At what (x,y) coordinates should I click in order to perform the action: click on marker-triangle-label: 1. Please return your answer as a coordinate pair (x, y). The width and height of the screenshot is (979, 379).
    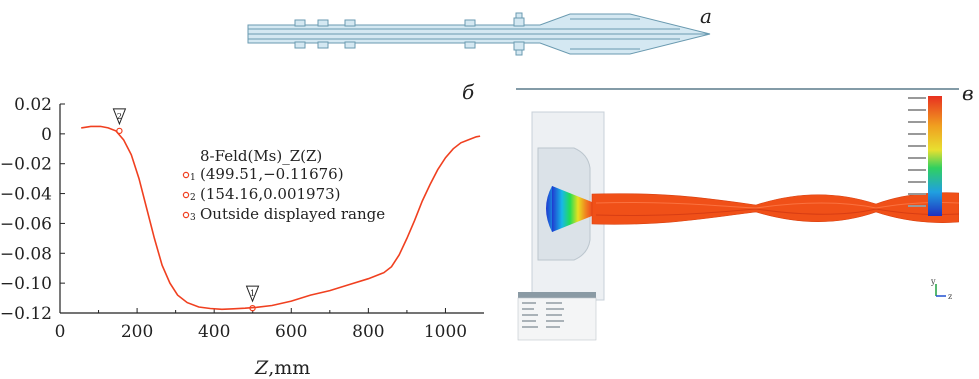
    Looking at the image, I should click on (252, 293).